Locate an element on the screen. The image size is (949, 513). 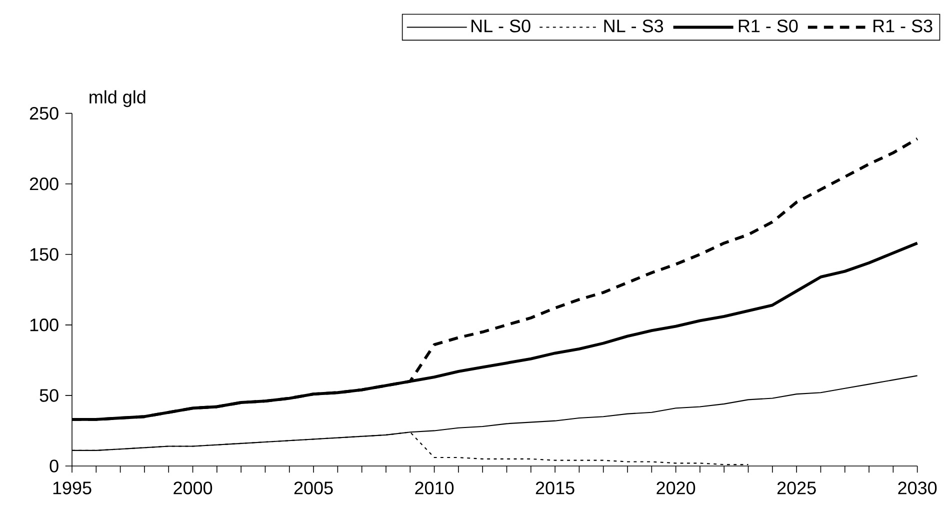
legend-label: R1 - S3 is located at coordinates (903, 26).